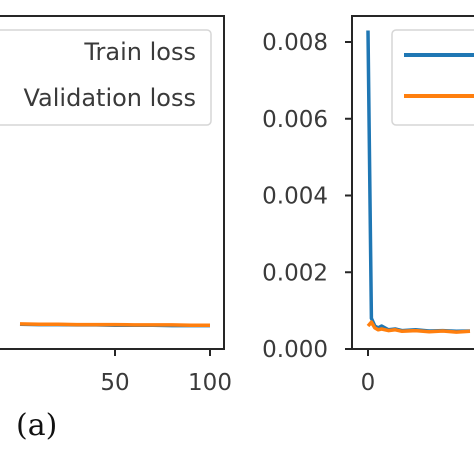 This screenshot has height=474, width=474. What do you see at coordinates (295, 350) in the screenshot?
I see `right-y-tick-label-0: 0.000` at bounding box center [295, 350].